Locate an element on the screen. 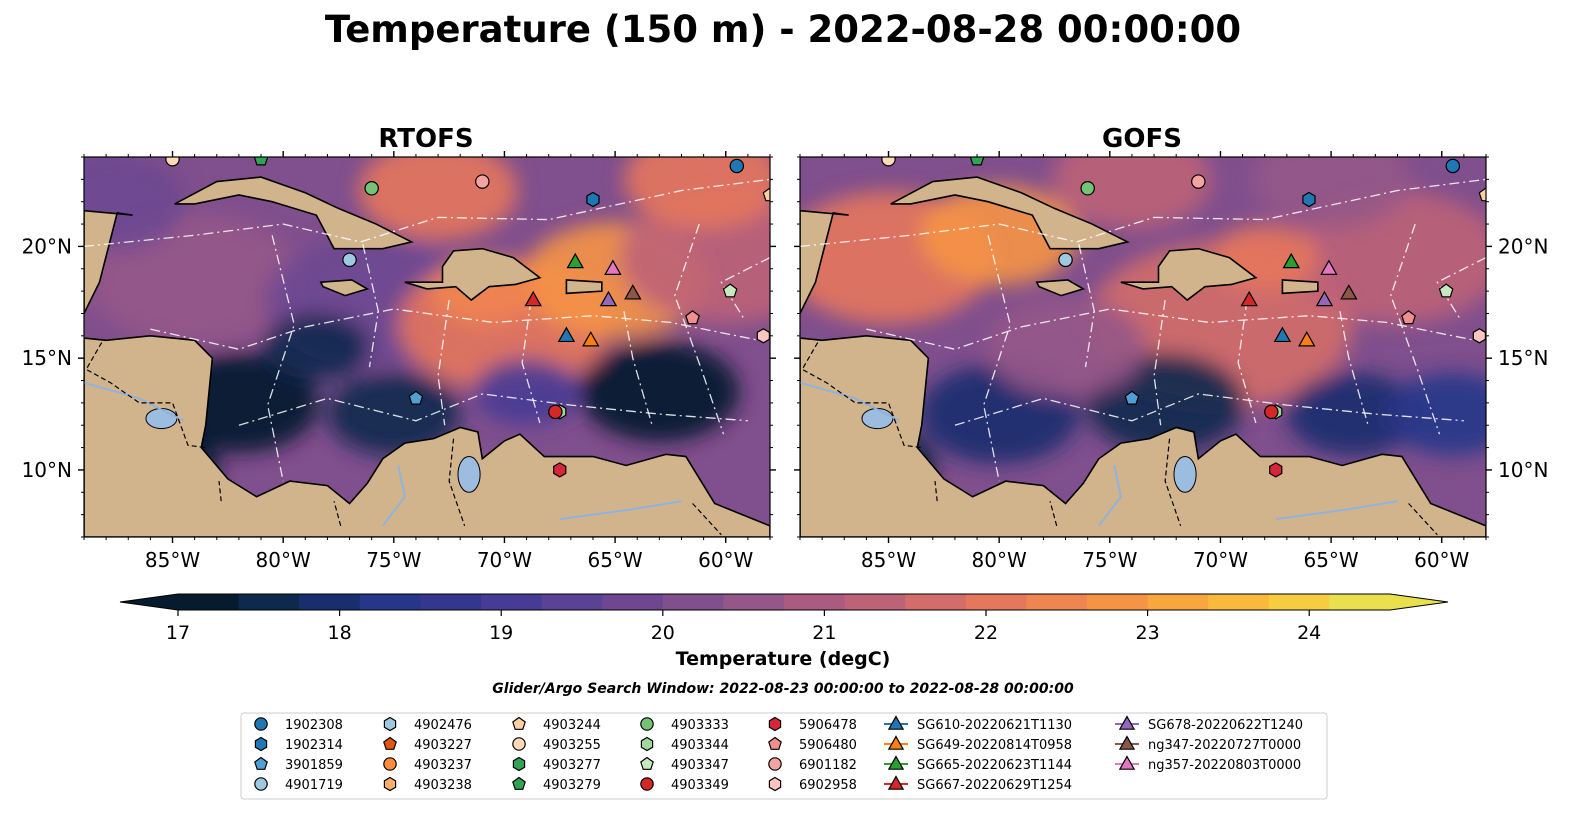  legend-label-20: SG610-20220621T1130 is located at coordinates (994, 725).